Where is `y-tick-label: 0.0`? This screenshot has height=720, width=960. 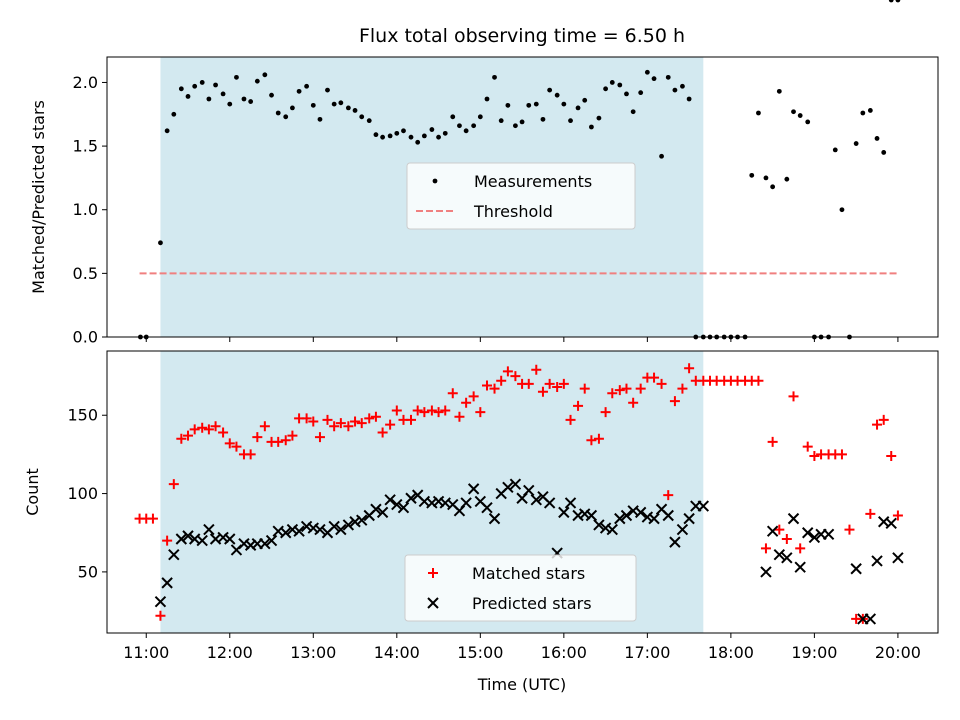 y-tick-label: 0.0 is located at coordinates (85, 337).